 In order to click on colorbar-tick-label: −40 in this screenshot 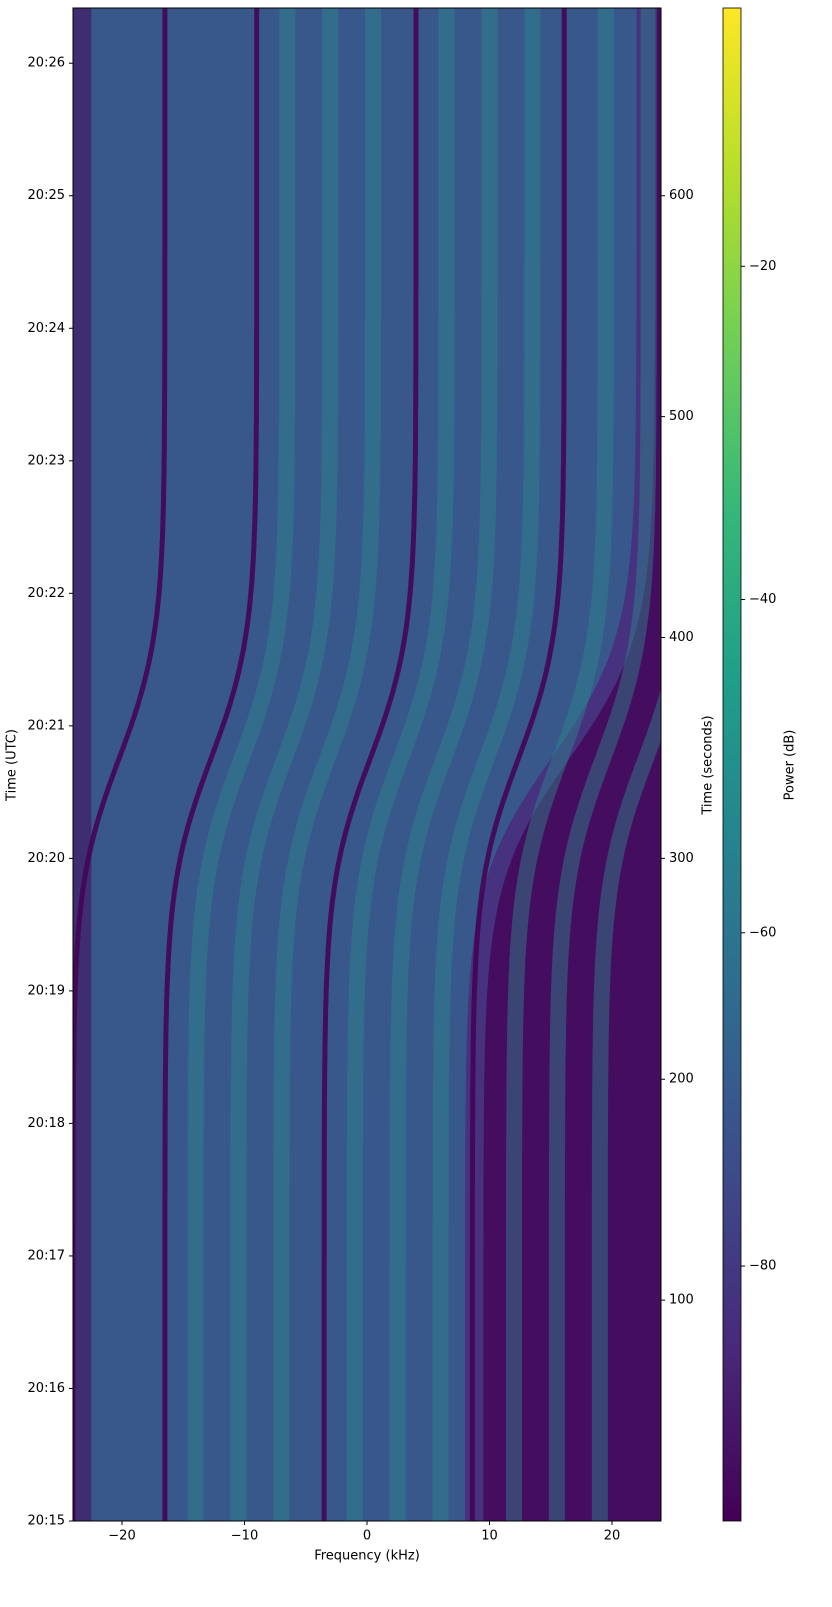, I will do `click(762, 599)`.